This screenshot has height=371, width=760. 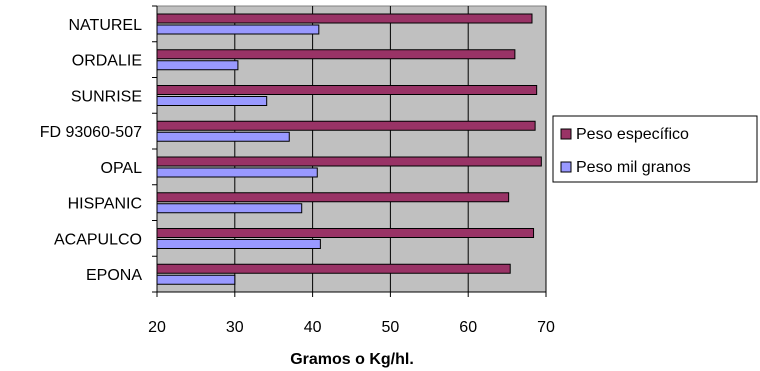 I want to click on category-label-acapulco: ACAPULCO, so click(x=98, y=239).